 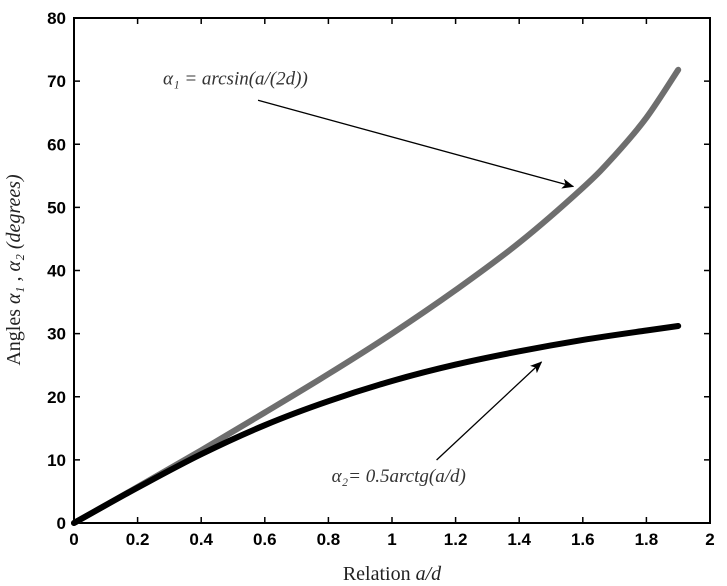 I want to click on x-axis-title: Relation a/d, so click(x=392, y=574).